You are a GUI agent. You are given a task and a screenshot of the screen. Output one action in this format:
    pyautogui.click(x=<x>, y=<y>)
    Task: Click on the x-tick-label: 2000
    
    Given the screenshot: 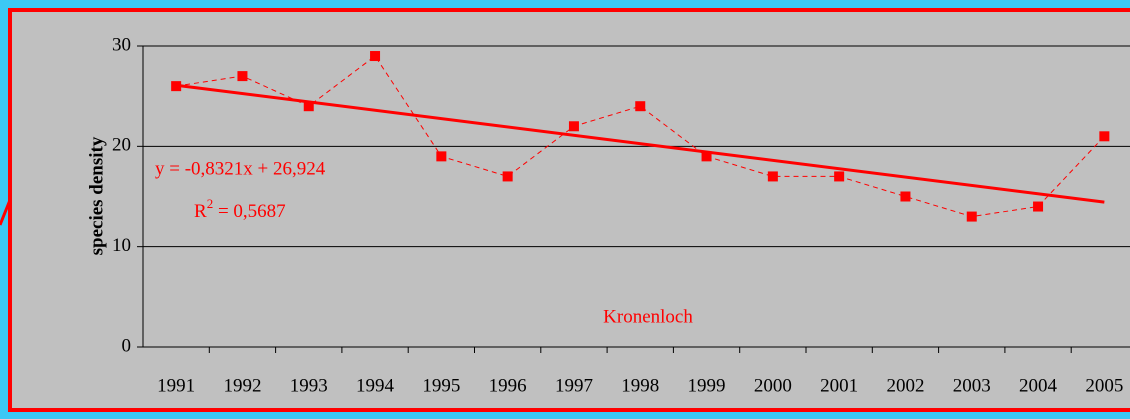 What is the action you would take?
    pyautogui.click(x=773, y=385)
    